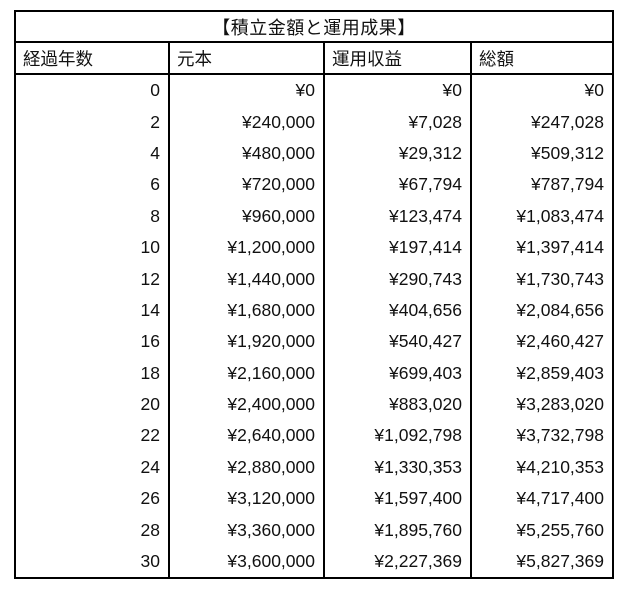 This screenshot has height=590, width=626. Describe the element at coordinates (246, 279) in the screenshot. I see `principal-cell: ¥1,440,000` at that location.